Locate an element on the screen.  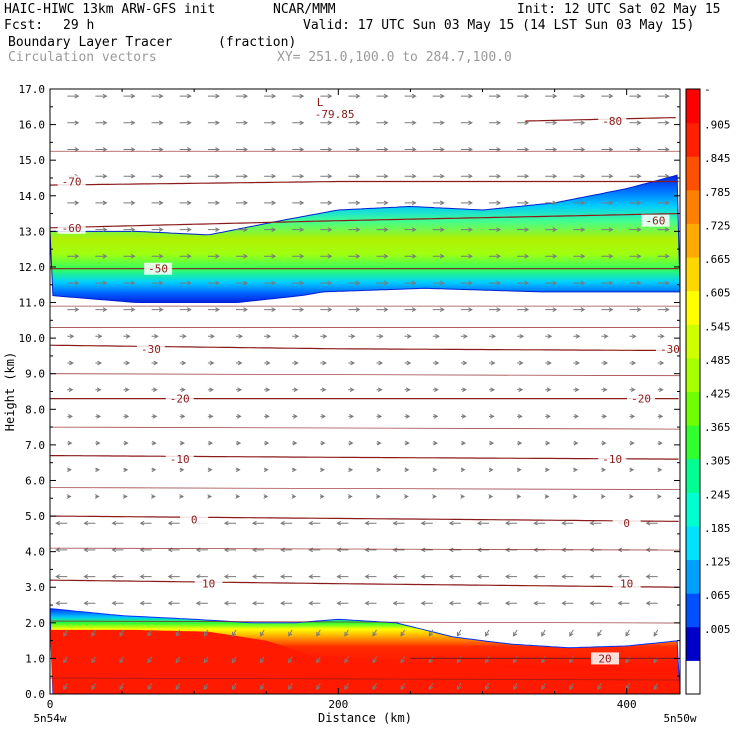
y-tick-label: 8.0 is located at coordinates (35, 409).